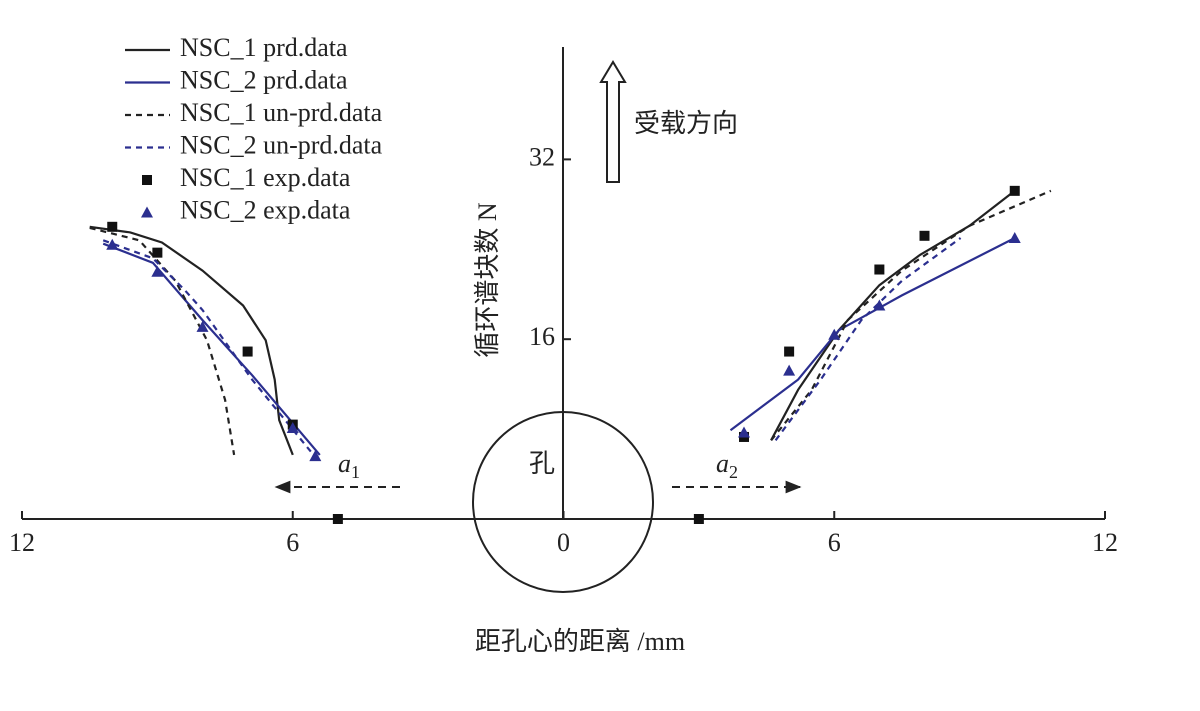 This screenshot has height=711, width=1200. Describe the element at coordinates (686, 123) in the screenshot. I see `load-label: 受载方向` at that location.